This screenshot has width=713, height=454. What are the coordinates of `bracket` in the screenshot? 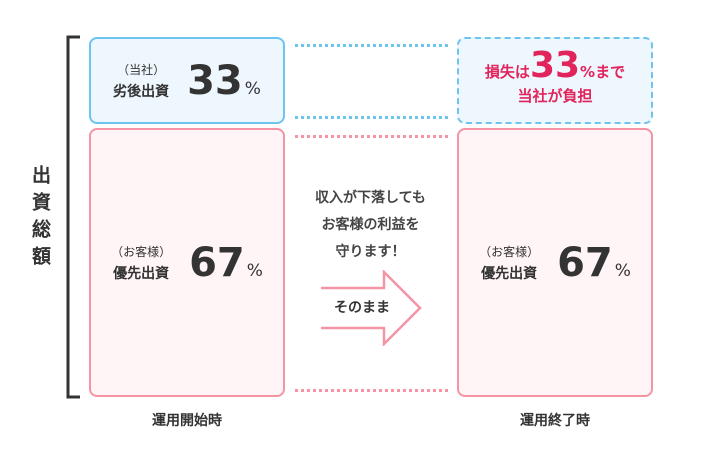 It's located at (73, 217).